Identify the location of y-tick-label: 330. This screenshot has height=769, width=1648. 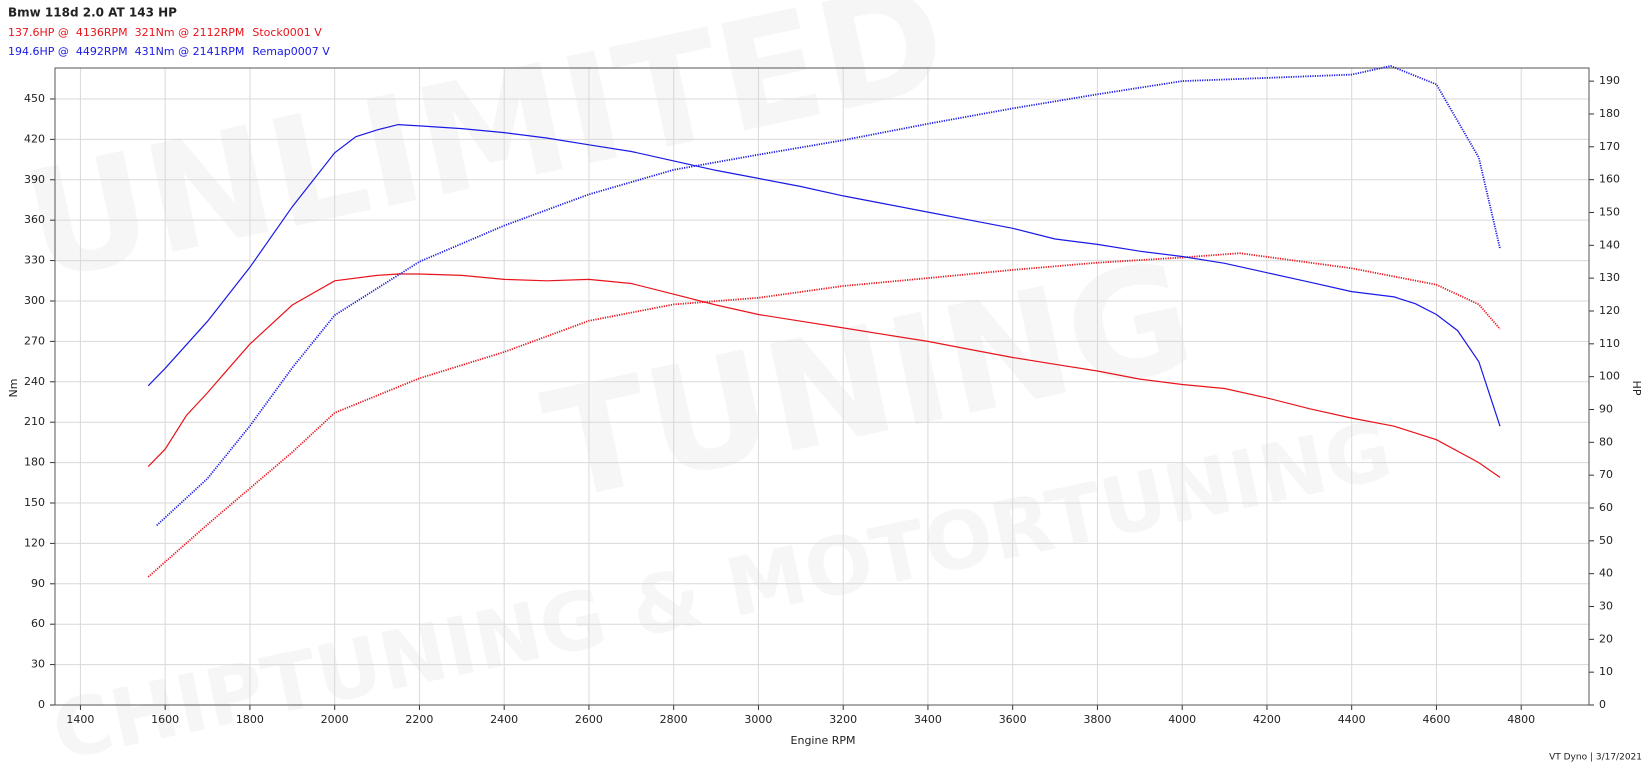
(34, 260).